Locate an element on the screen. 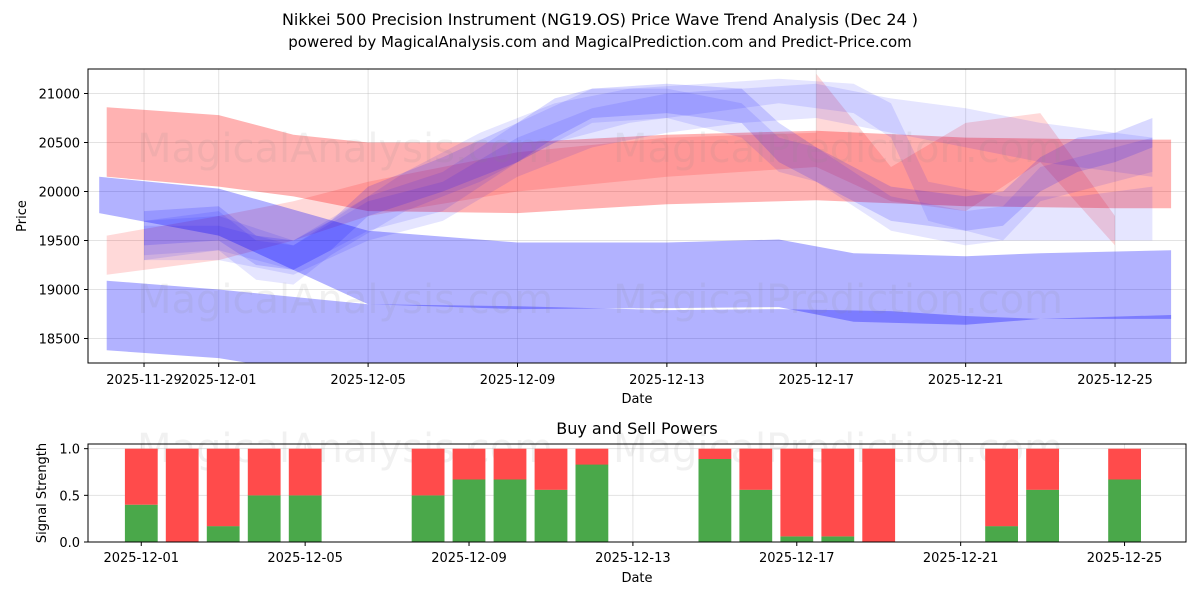  signal-bars is located at coordinates (632, 495).